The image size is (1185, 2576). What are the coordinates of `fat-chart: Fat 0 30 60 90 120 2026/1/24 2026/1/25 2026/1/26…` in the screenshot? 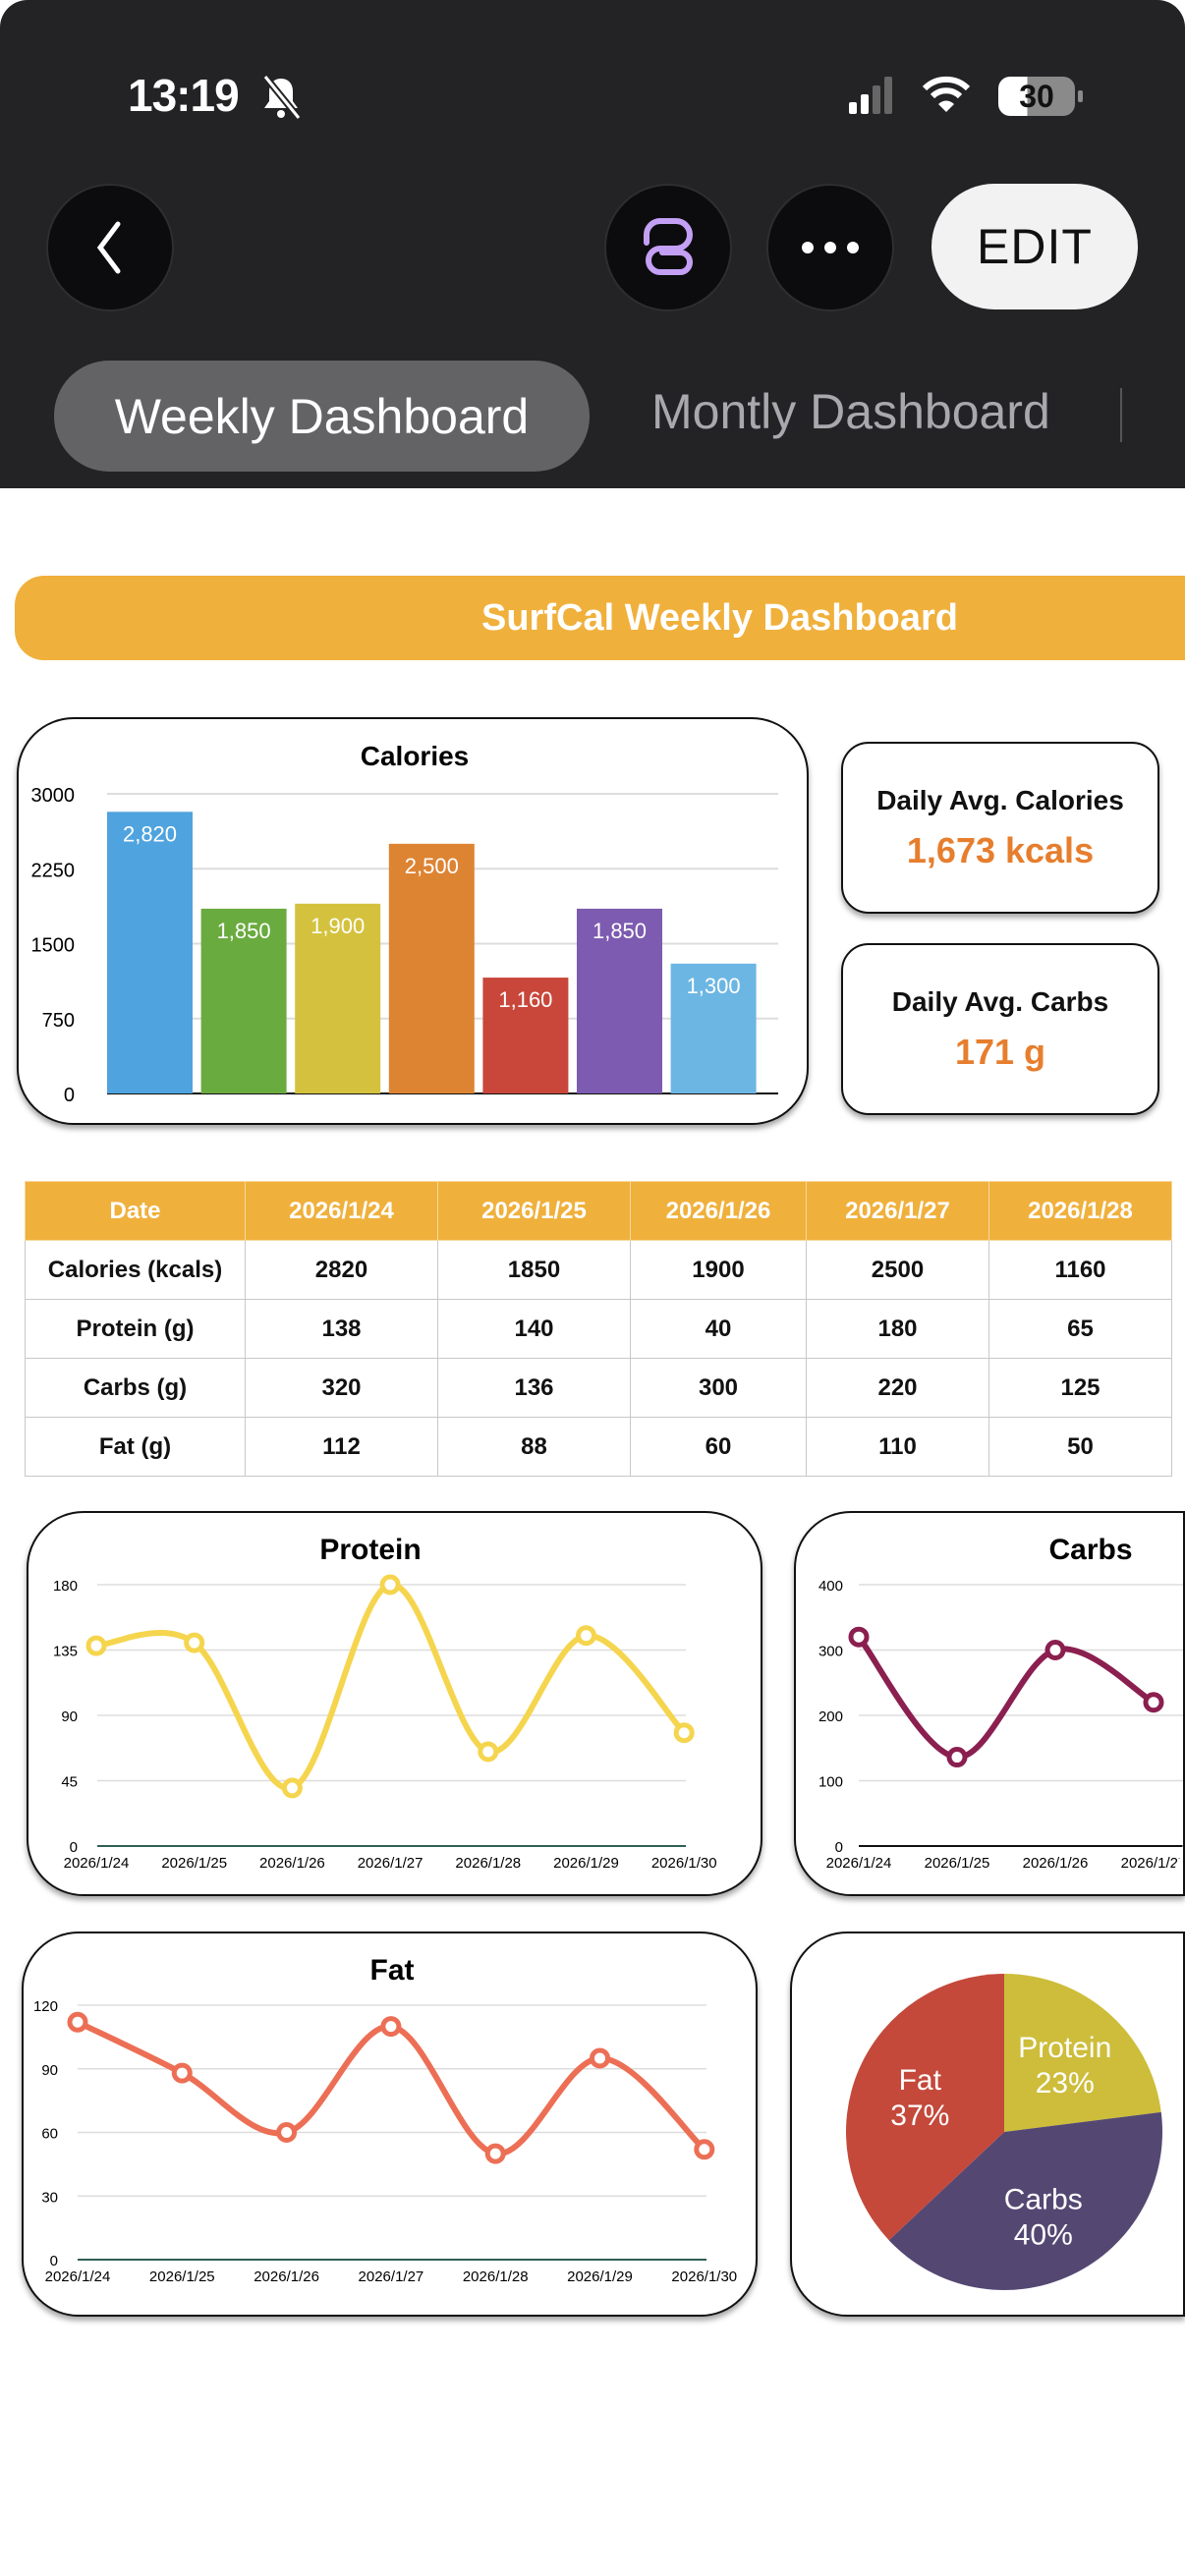 It's located at (385, 2119).